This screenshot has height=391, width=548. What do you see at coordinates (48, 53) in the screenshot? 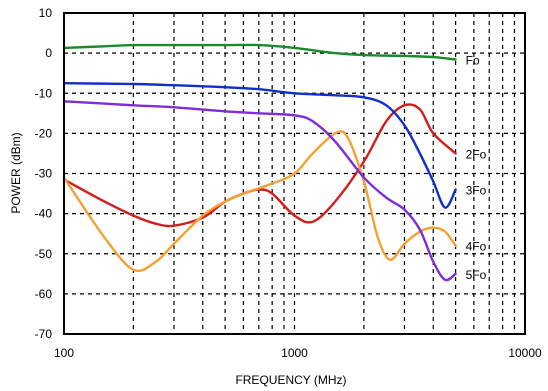
I see `y-tick-label: 0` at bounding box center [48, 53].